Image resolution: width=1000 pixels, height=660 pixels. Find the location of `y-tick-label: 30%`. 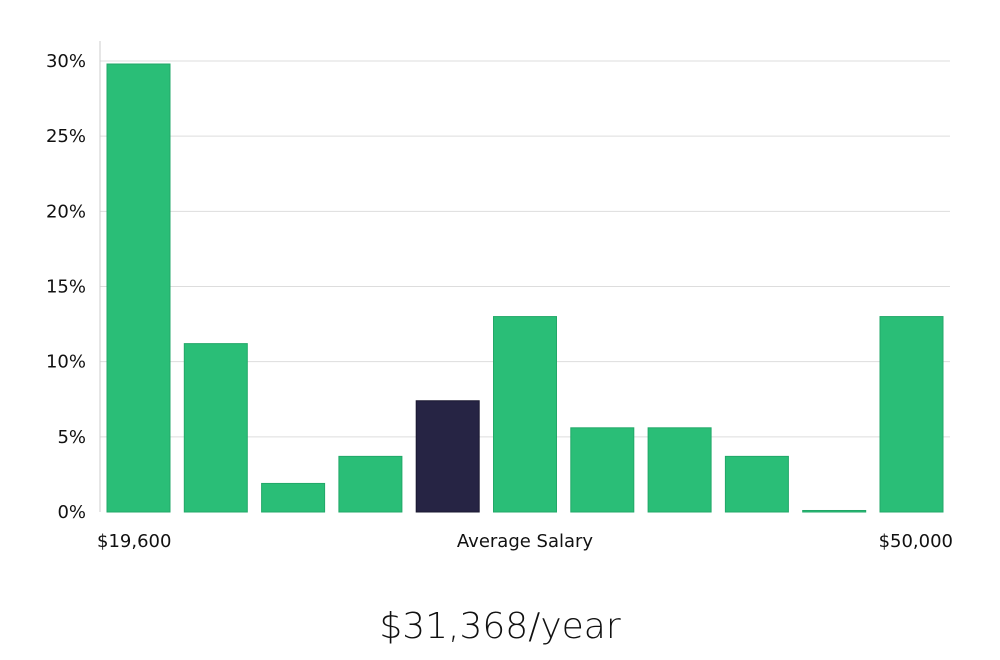

y-tick-label: 30% is located at coordinates (66, 61).